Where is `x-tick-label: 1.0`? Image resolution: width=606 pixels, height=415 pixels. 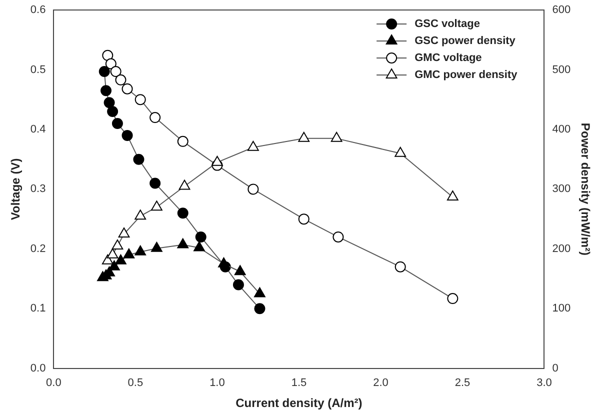
x-tick-label: 1.0 is located at coordinates (217, 383).